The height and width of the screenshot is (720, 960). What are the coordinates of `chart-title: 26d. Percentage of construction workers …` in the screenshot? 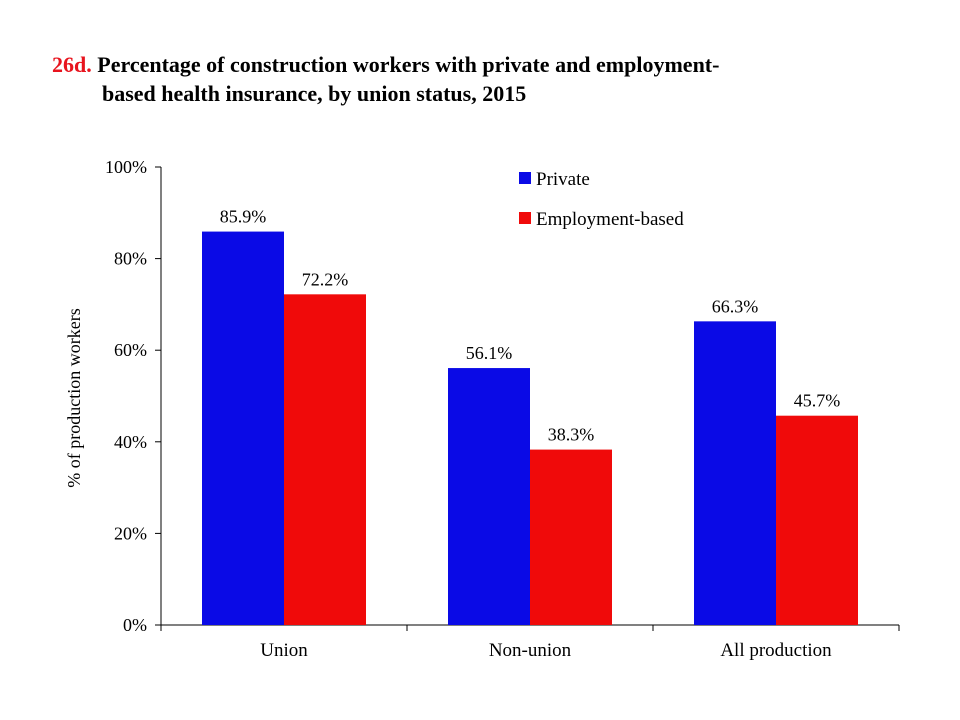 It's located at (492, 79).